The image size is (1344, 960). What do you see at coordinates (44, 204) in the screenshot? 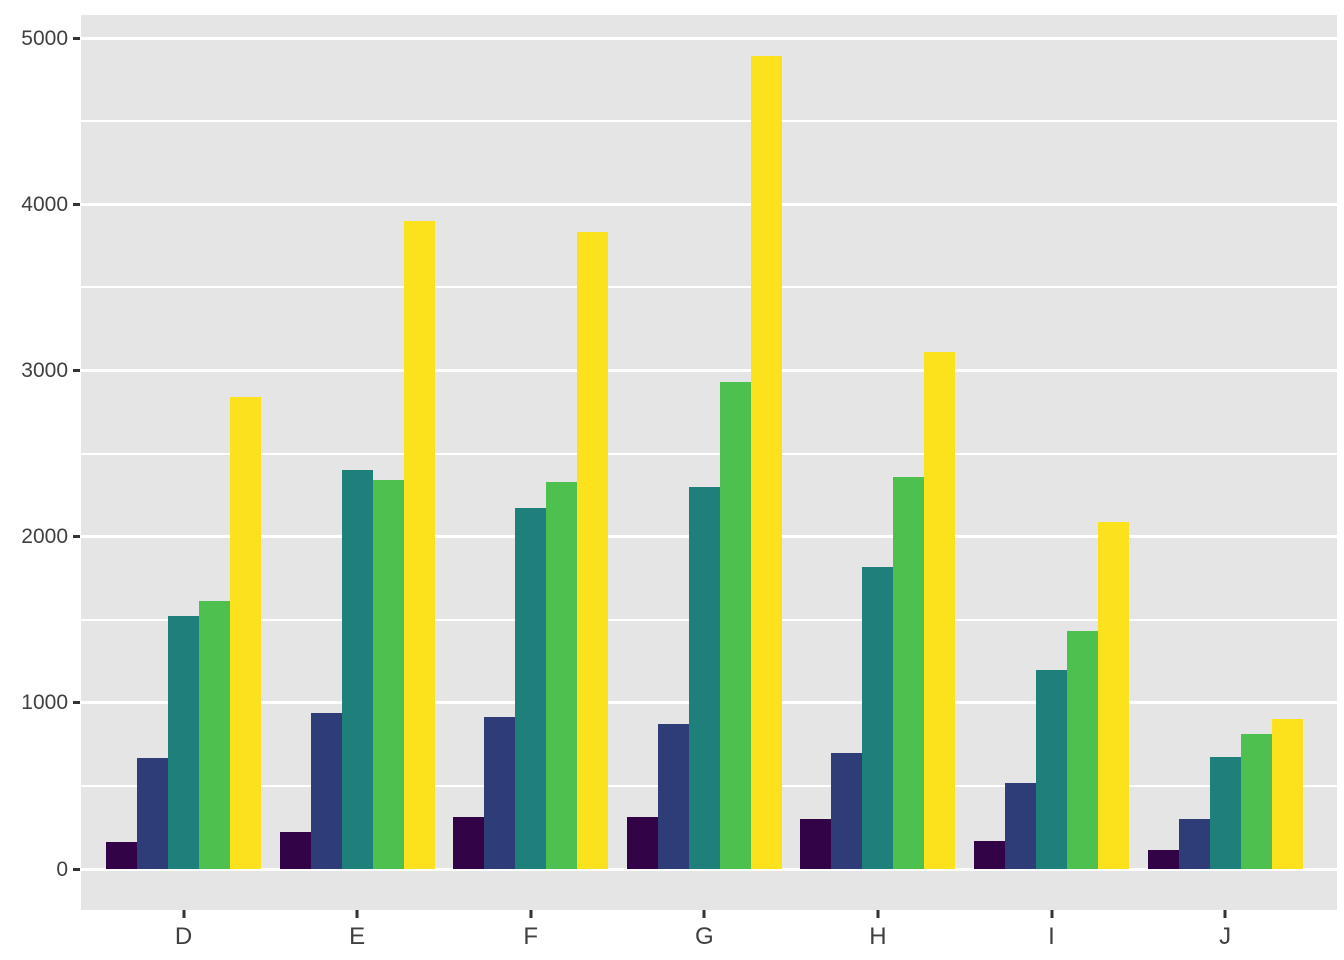
I see `y-tick-label: 4000` at bounding box center [44, 204].